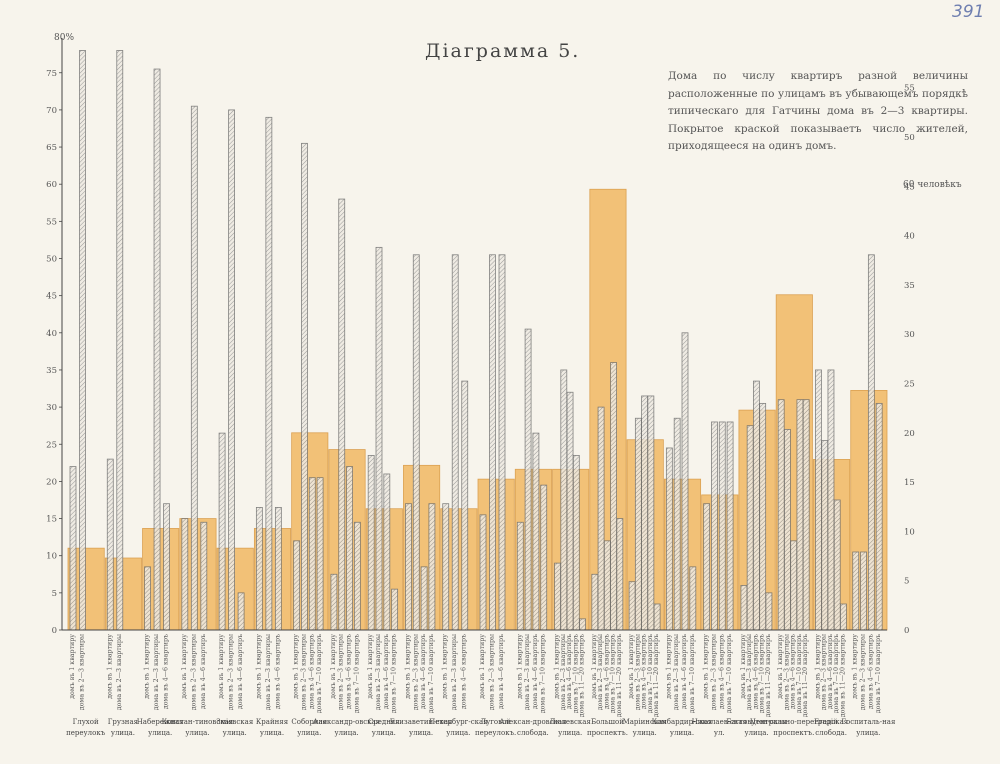 The height and width of the screenshot is (764, 1000). What do you see at coordinates (645, 722) in the screenshot?
I see `street-label: Маріинская` at bounding box center [645, 722].